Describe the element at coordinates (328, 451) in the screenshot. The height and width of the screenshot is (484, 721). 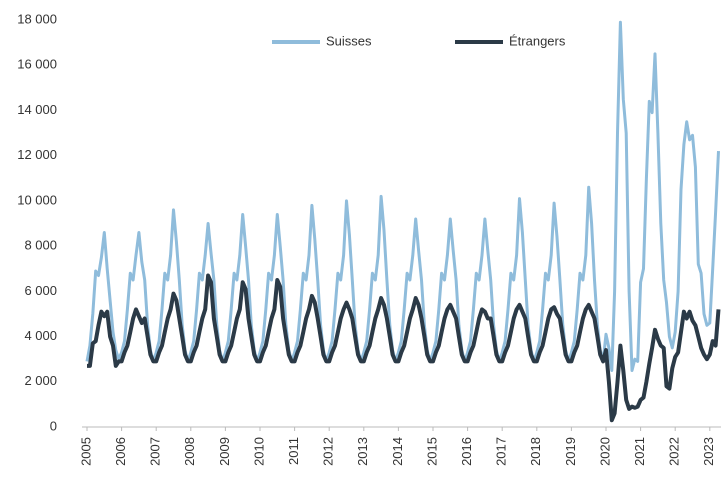
I see `x-tick-label: 2012` at that location.